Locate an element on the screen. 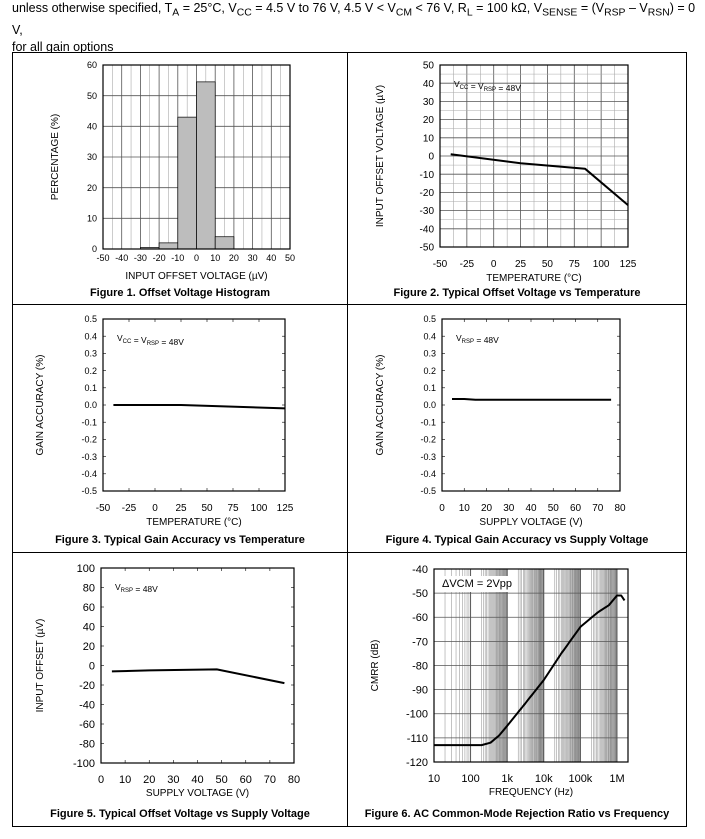 This screenshot has width=705, height=839. cond-sub: RSN is located at coordinates (658, 13).